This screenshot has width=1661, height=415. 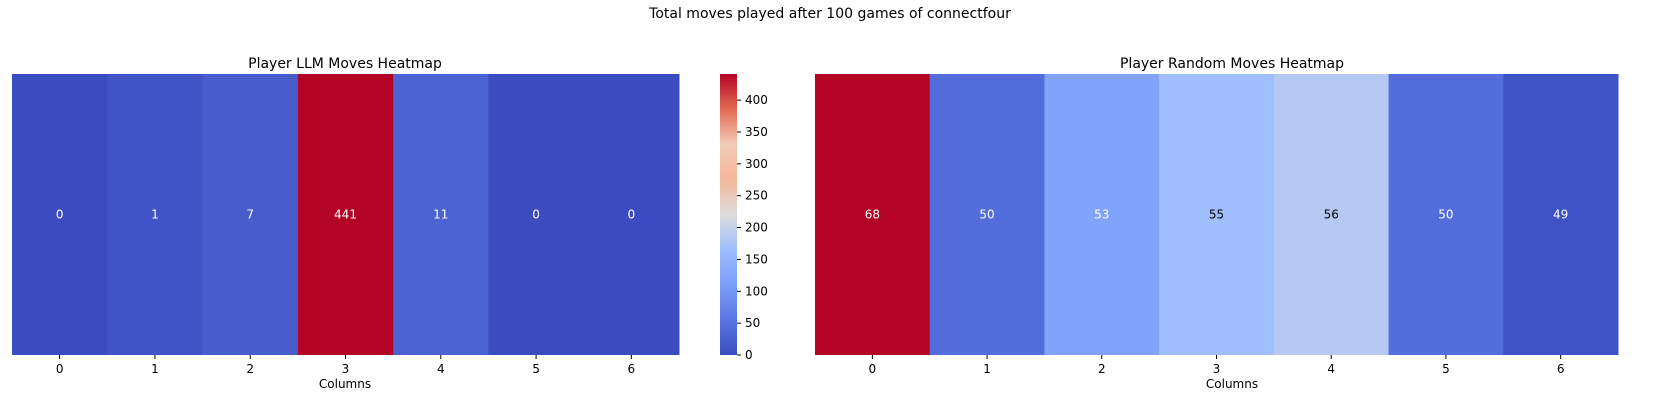 I want to click on colorbar-ticks: 0 50 100 150 200 250 300 350 400, so click(x=752, y=227).